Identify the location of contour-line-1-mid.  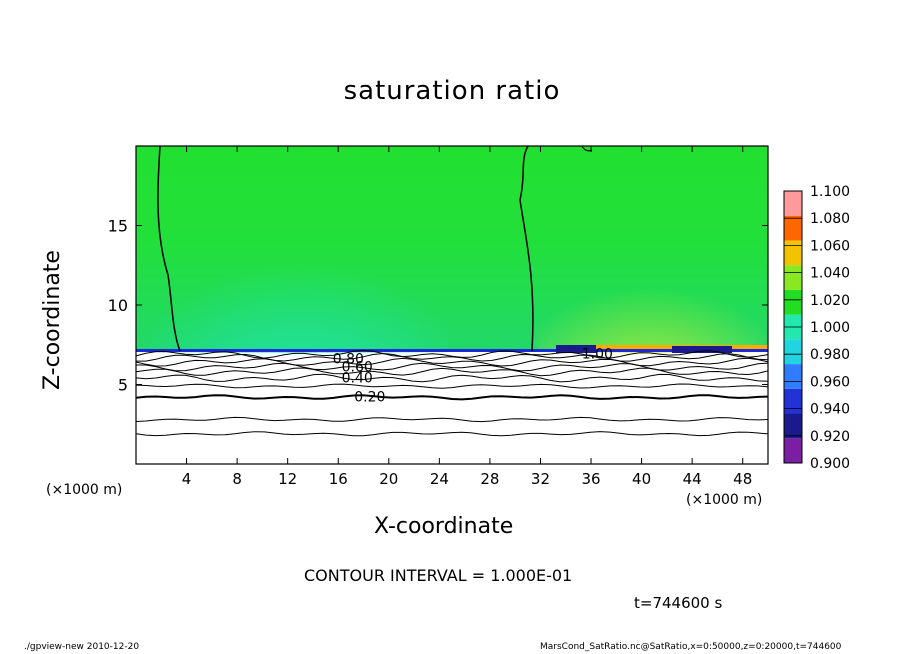
(526, 248).